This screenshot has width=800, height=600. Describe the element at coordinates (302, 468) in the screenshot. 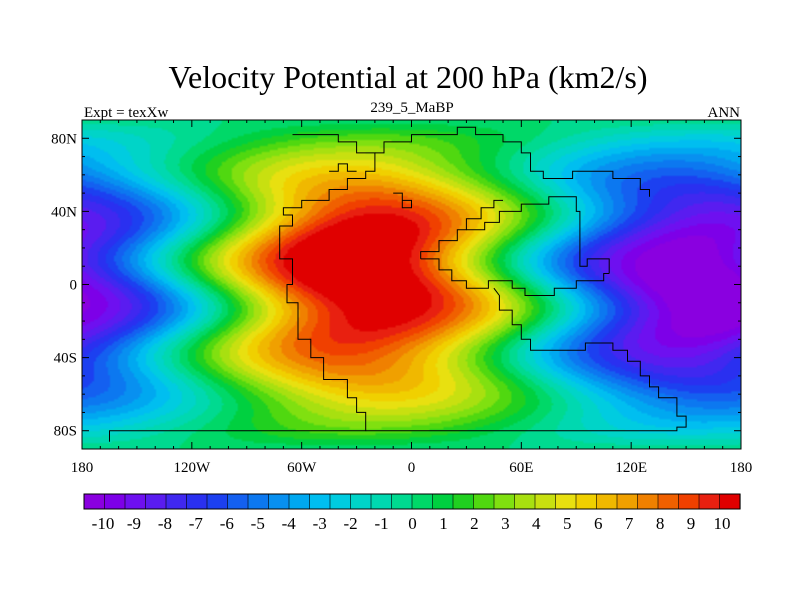

I see `x-tick-label: 60W` at that location.